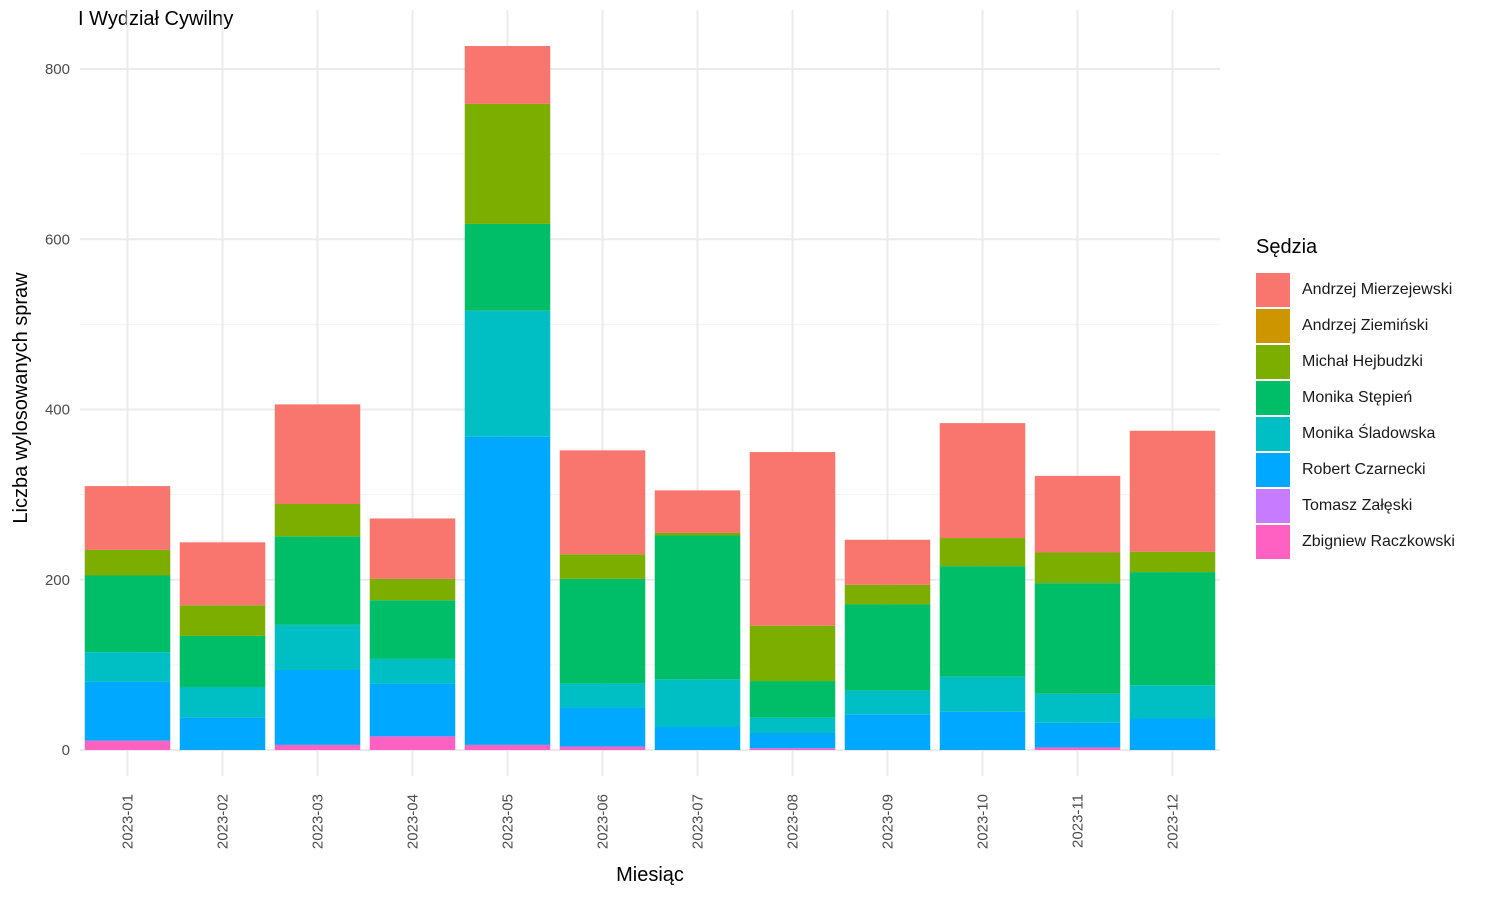 The image size is (1500, 900). Describe the element at coordinates (650, 875) in the screenshot. I see `x-axis-title: Miesiąc` at that location.